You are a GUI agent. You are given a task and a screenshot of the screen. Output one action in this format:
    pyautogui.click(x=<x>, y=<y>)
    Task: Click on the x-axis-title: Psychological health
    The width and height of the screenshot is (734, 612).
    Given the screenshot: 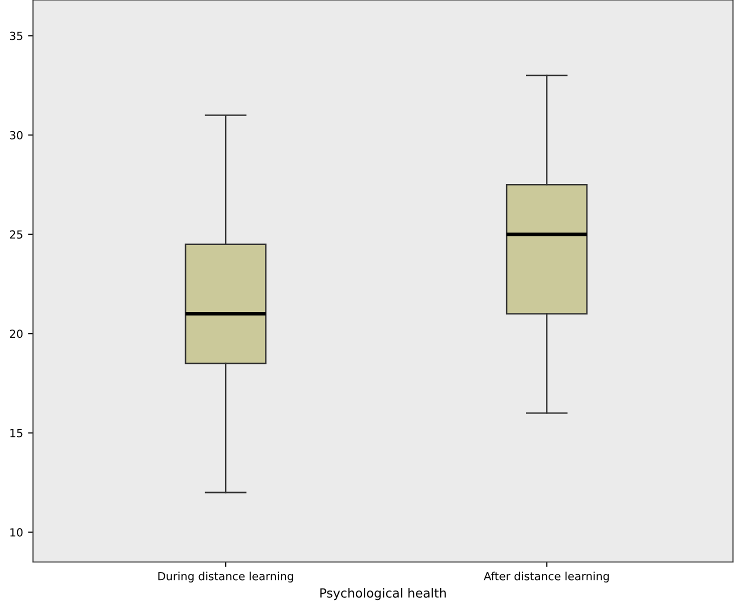 What is the action you would take?
    pyautogui.click(x=383, y=594)
    